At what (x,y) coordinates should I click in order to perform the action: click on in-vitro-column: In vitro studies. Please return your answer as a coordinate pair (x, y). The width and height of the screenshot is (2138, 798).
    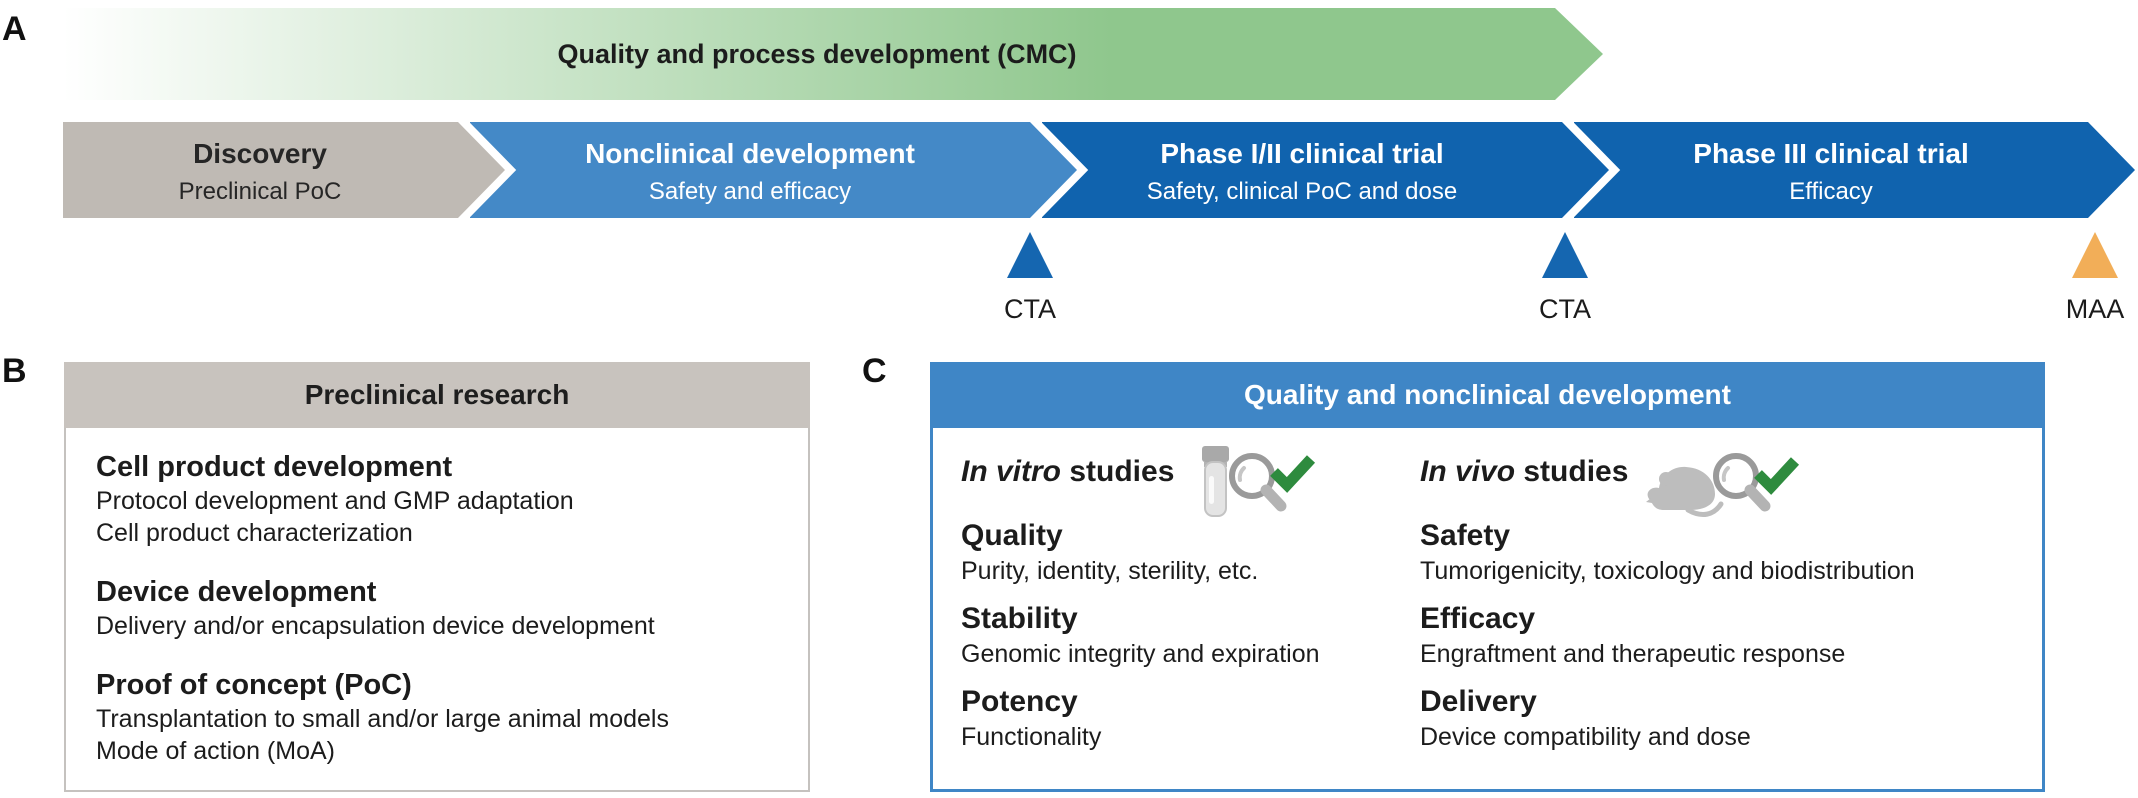
    Looking at the image, I should click on (1190, 614).